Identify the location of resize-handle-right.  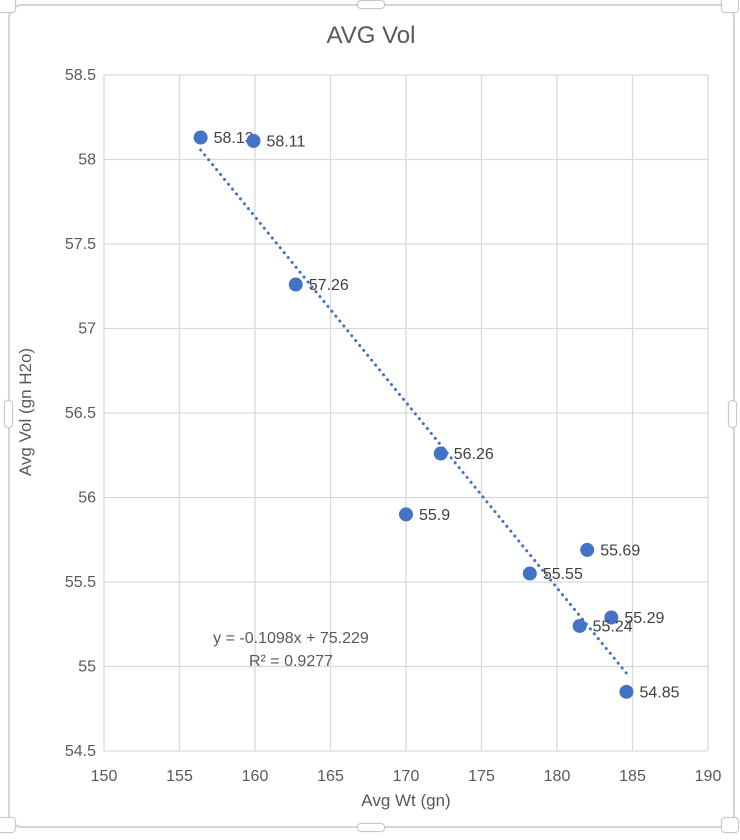
(732, 414).